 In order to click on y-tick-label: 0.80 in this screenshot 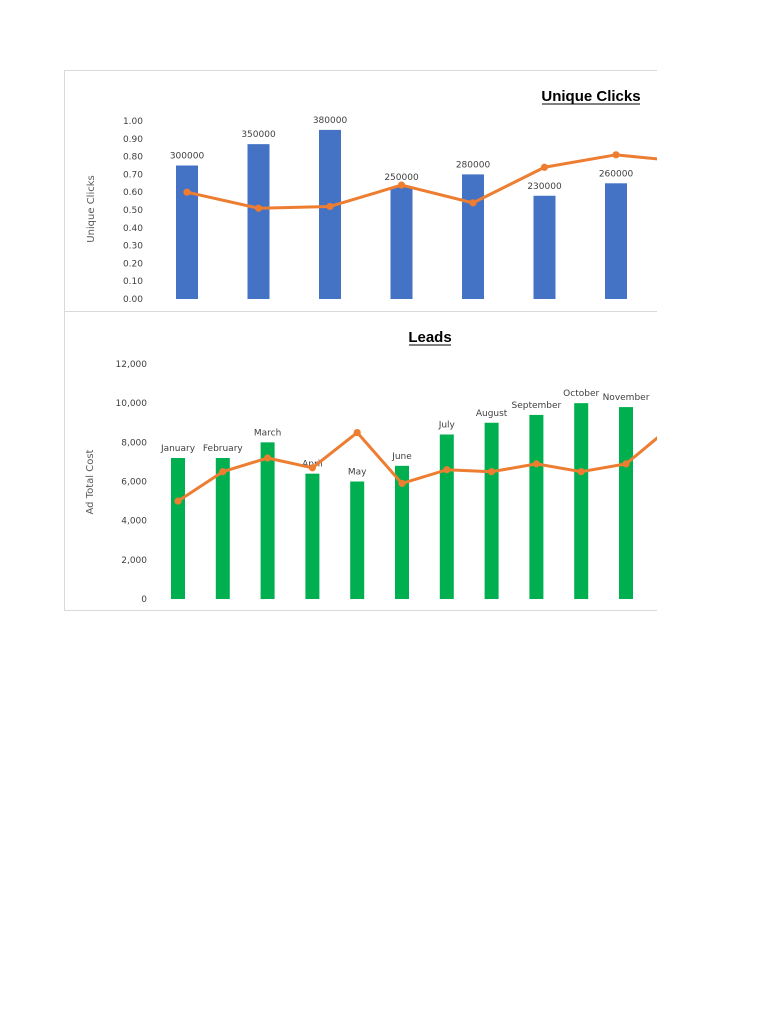, I will do `click(133, 158)`.